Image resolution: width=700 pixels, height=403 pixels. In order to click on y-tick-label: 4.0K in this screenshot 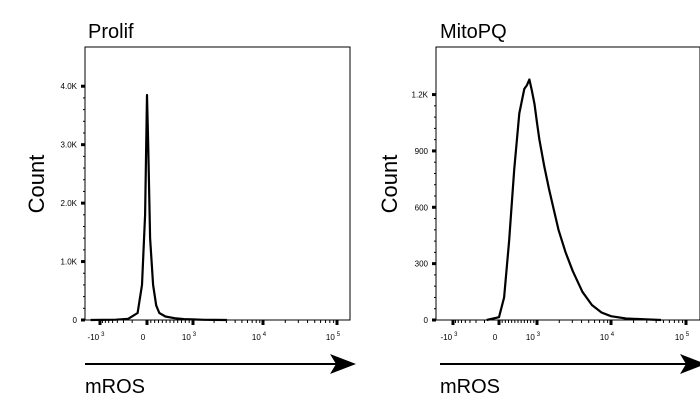, I will do `click(69, 86)`.